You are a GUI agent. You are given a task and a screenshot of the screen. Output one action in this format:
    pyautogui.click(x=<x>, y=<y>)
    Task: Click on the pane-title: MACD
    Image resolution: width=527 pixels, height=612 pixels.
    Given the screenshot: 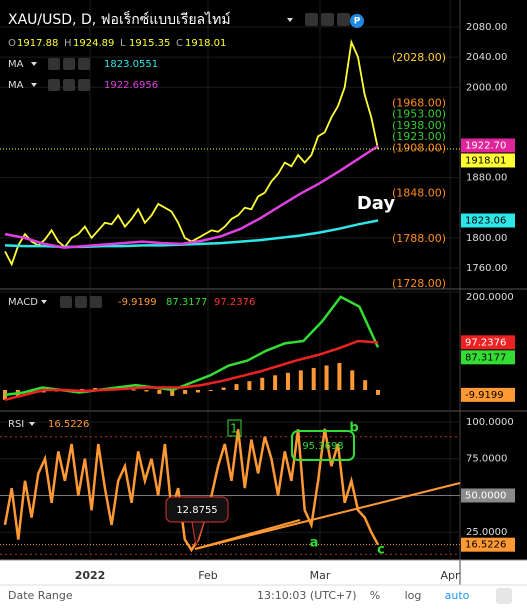 What is the action you would take?
    pyautogui.click(x=23, y=302)
    